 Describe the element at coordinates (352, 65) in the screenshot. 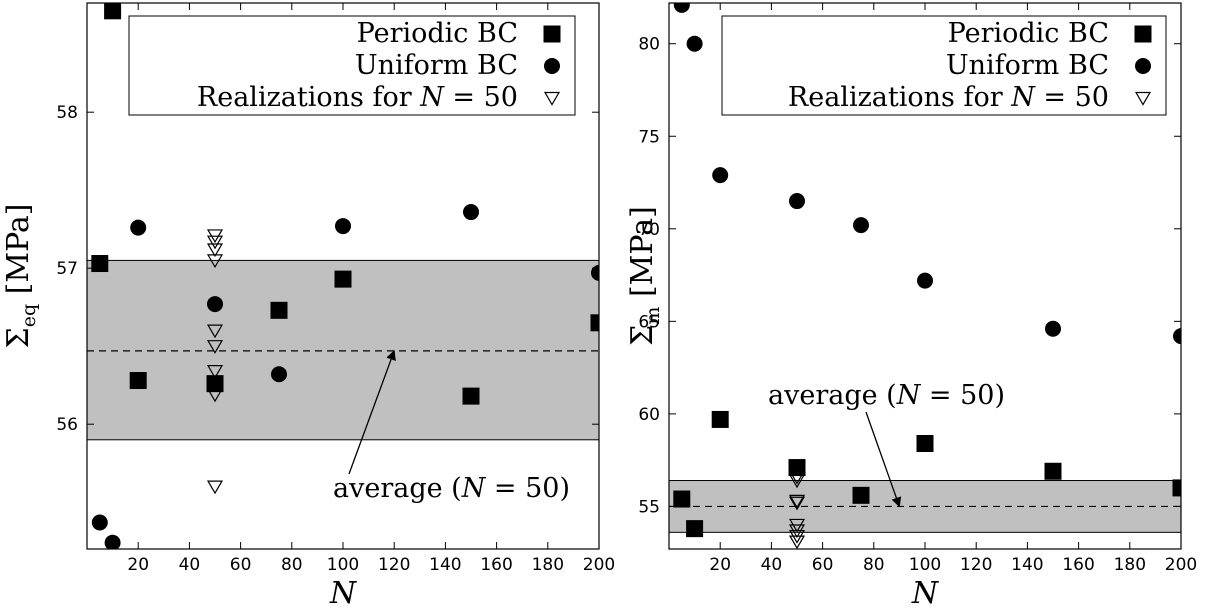

I see `legend-box` at that location.